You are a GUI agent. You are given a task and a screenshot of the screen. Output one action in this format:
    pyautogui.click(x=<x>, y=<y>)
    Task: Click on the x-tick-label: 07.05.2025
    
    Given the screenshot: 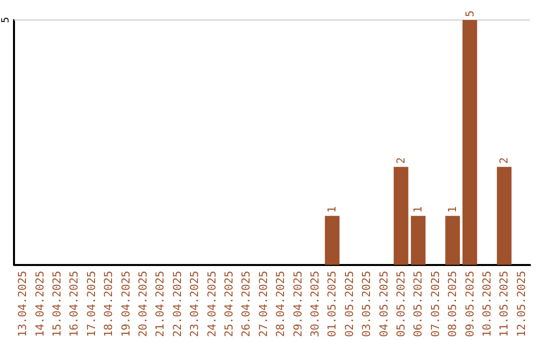 What is the action you would take?
    pyautogui.click(x=435, y=304)
    